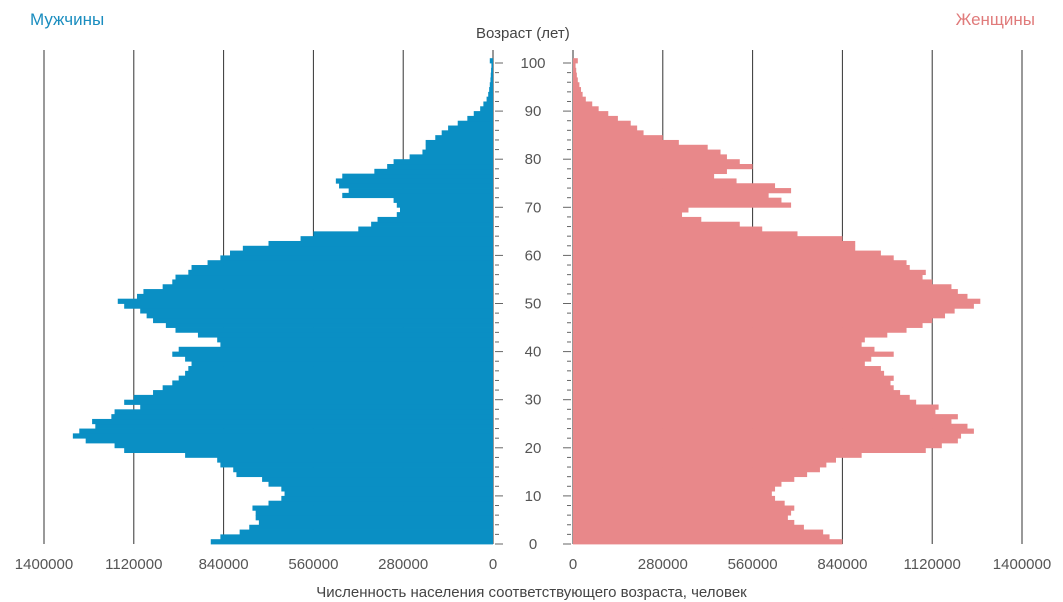 Image resolution: width=1063 pixels, height=602 pixels. What do you see at coordinates (532, 63) in the screenshot?
I see `age-tick-label: 100` at bounding box center [532, 63].